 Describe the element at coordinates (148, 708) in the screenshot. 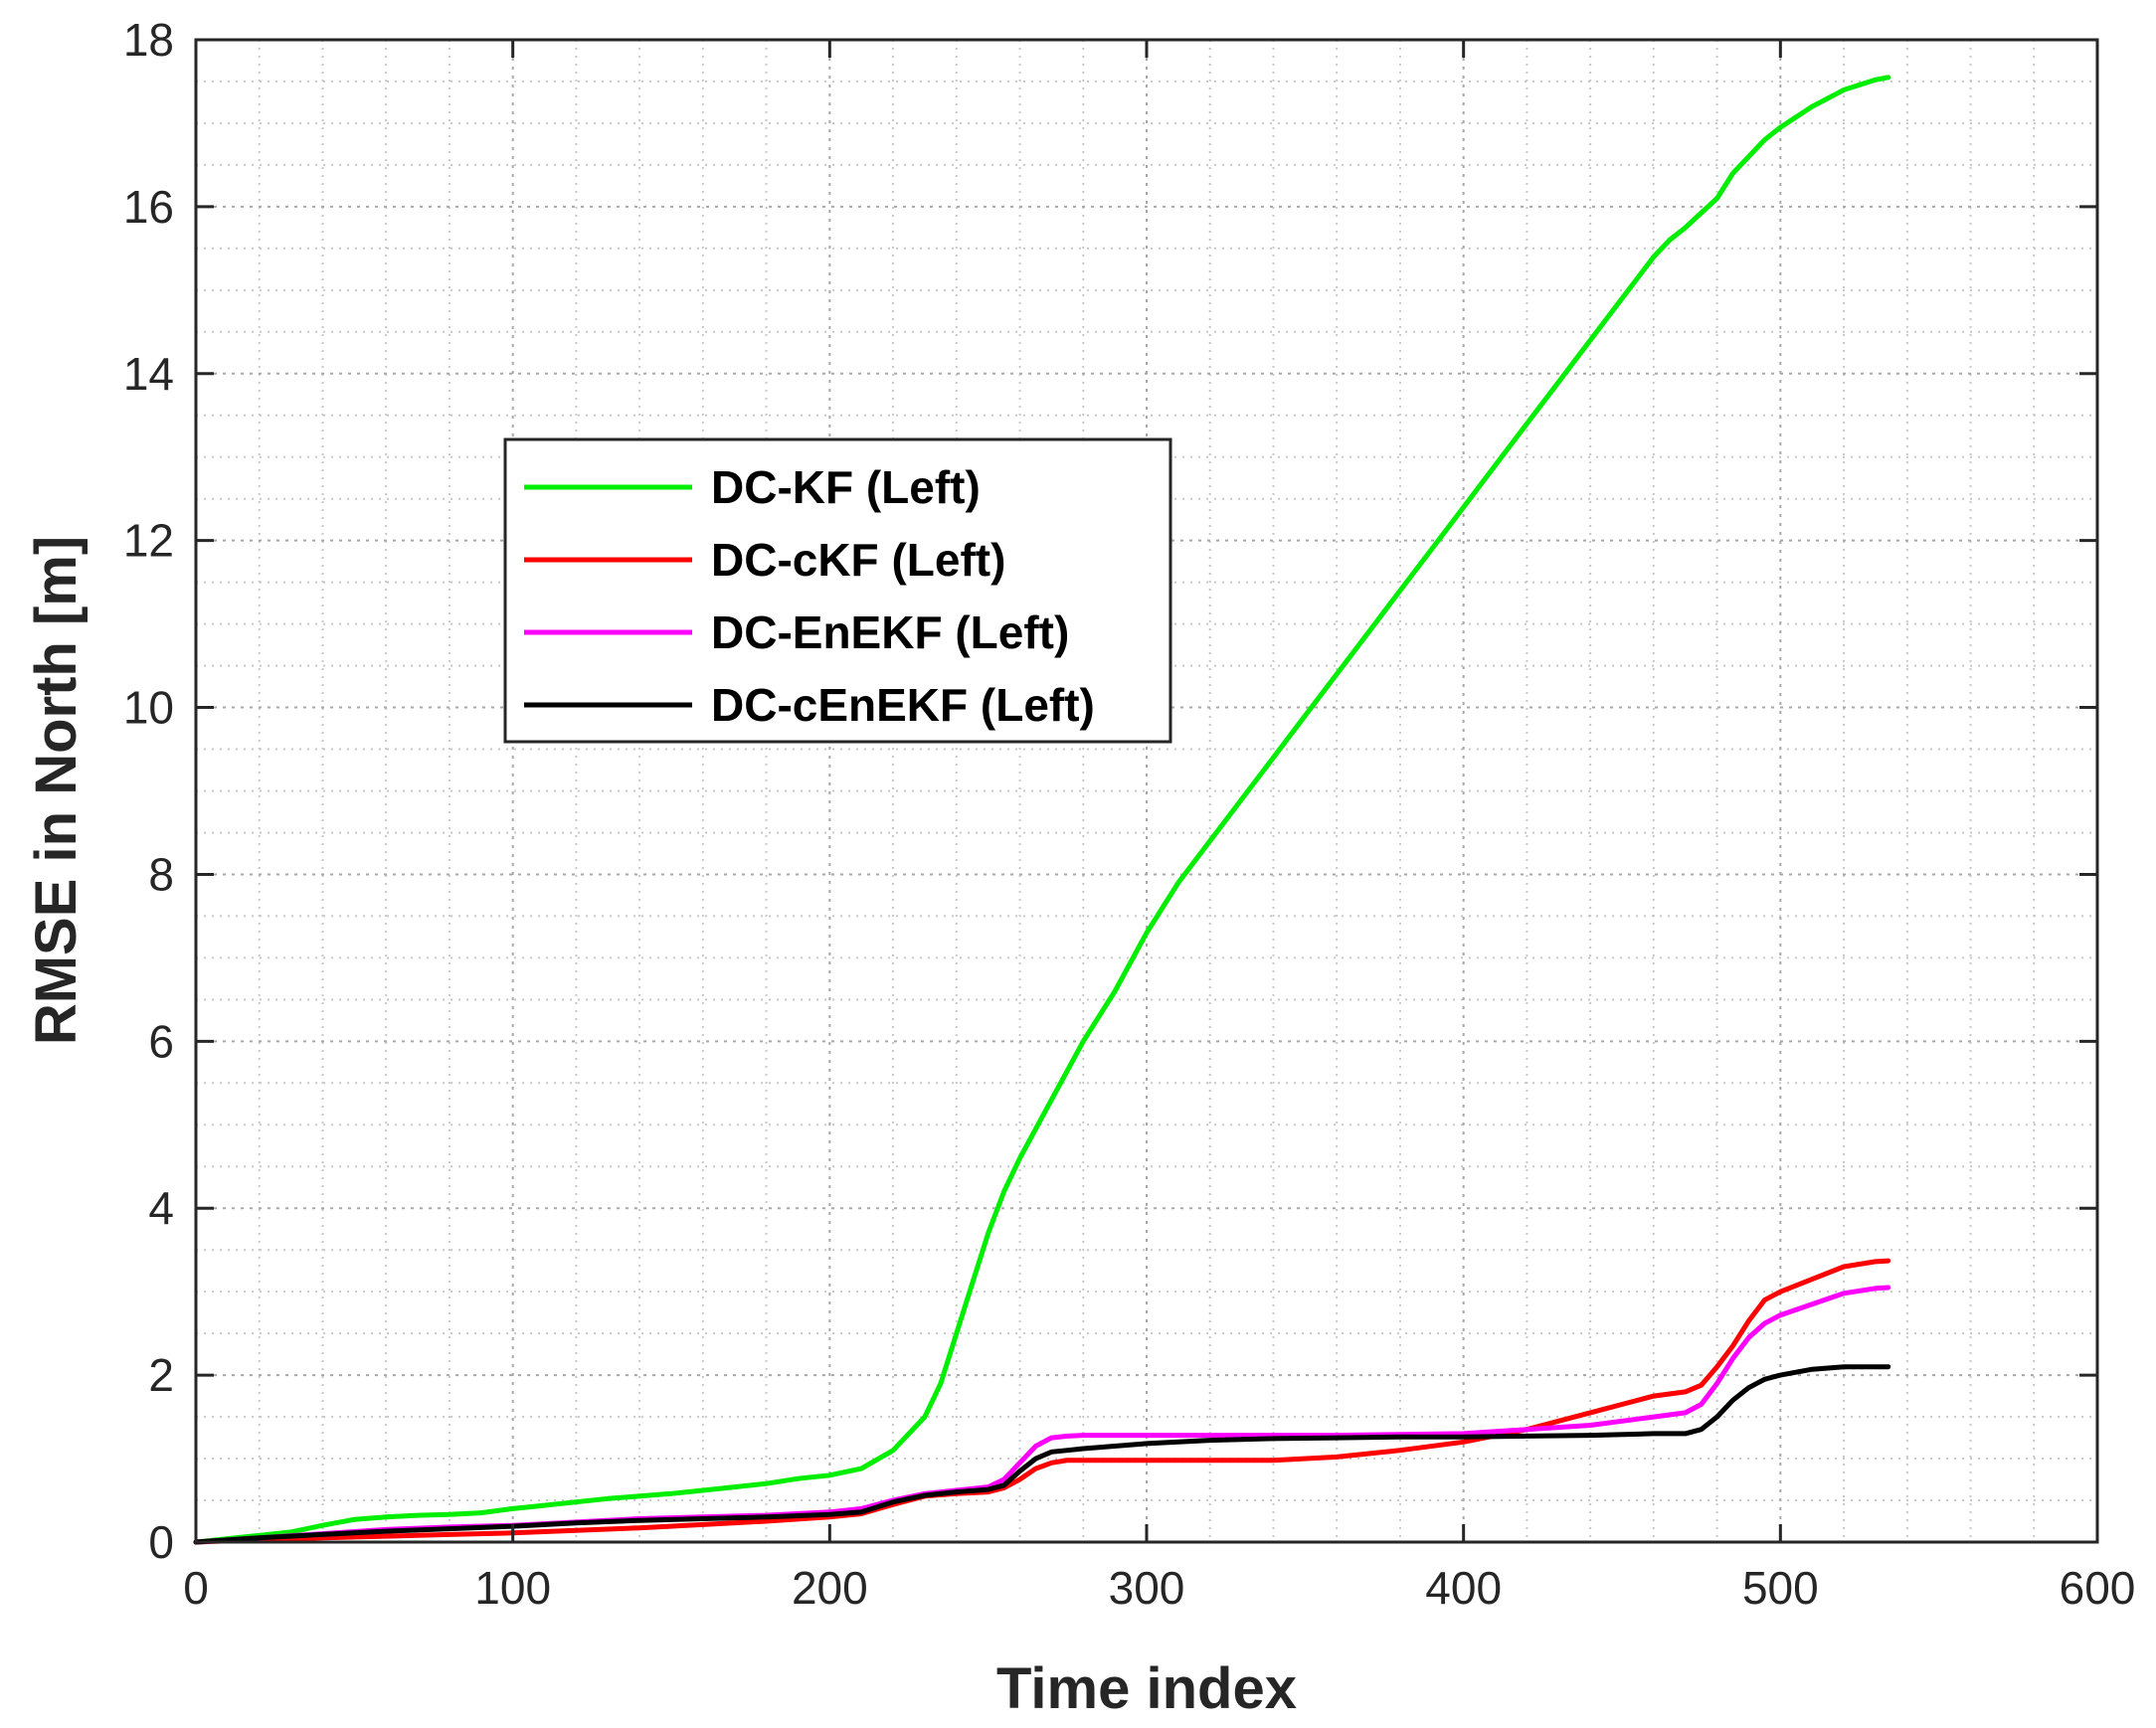

I see `y-tick-label: 10` at that location.